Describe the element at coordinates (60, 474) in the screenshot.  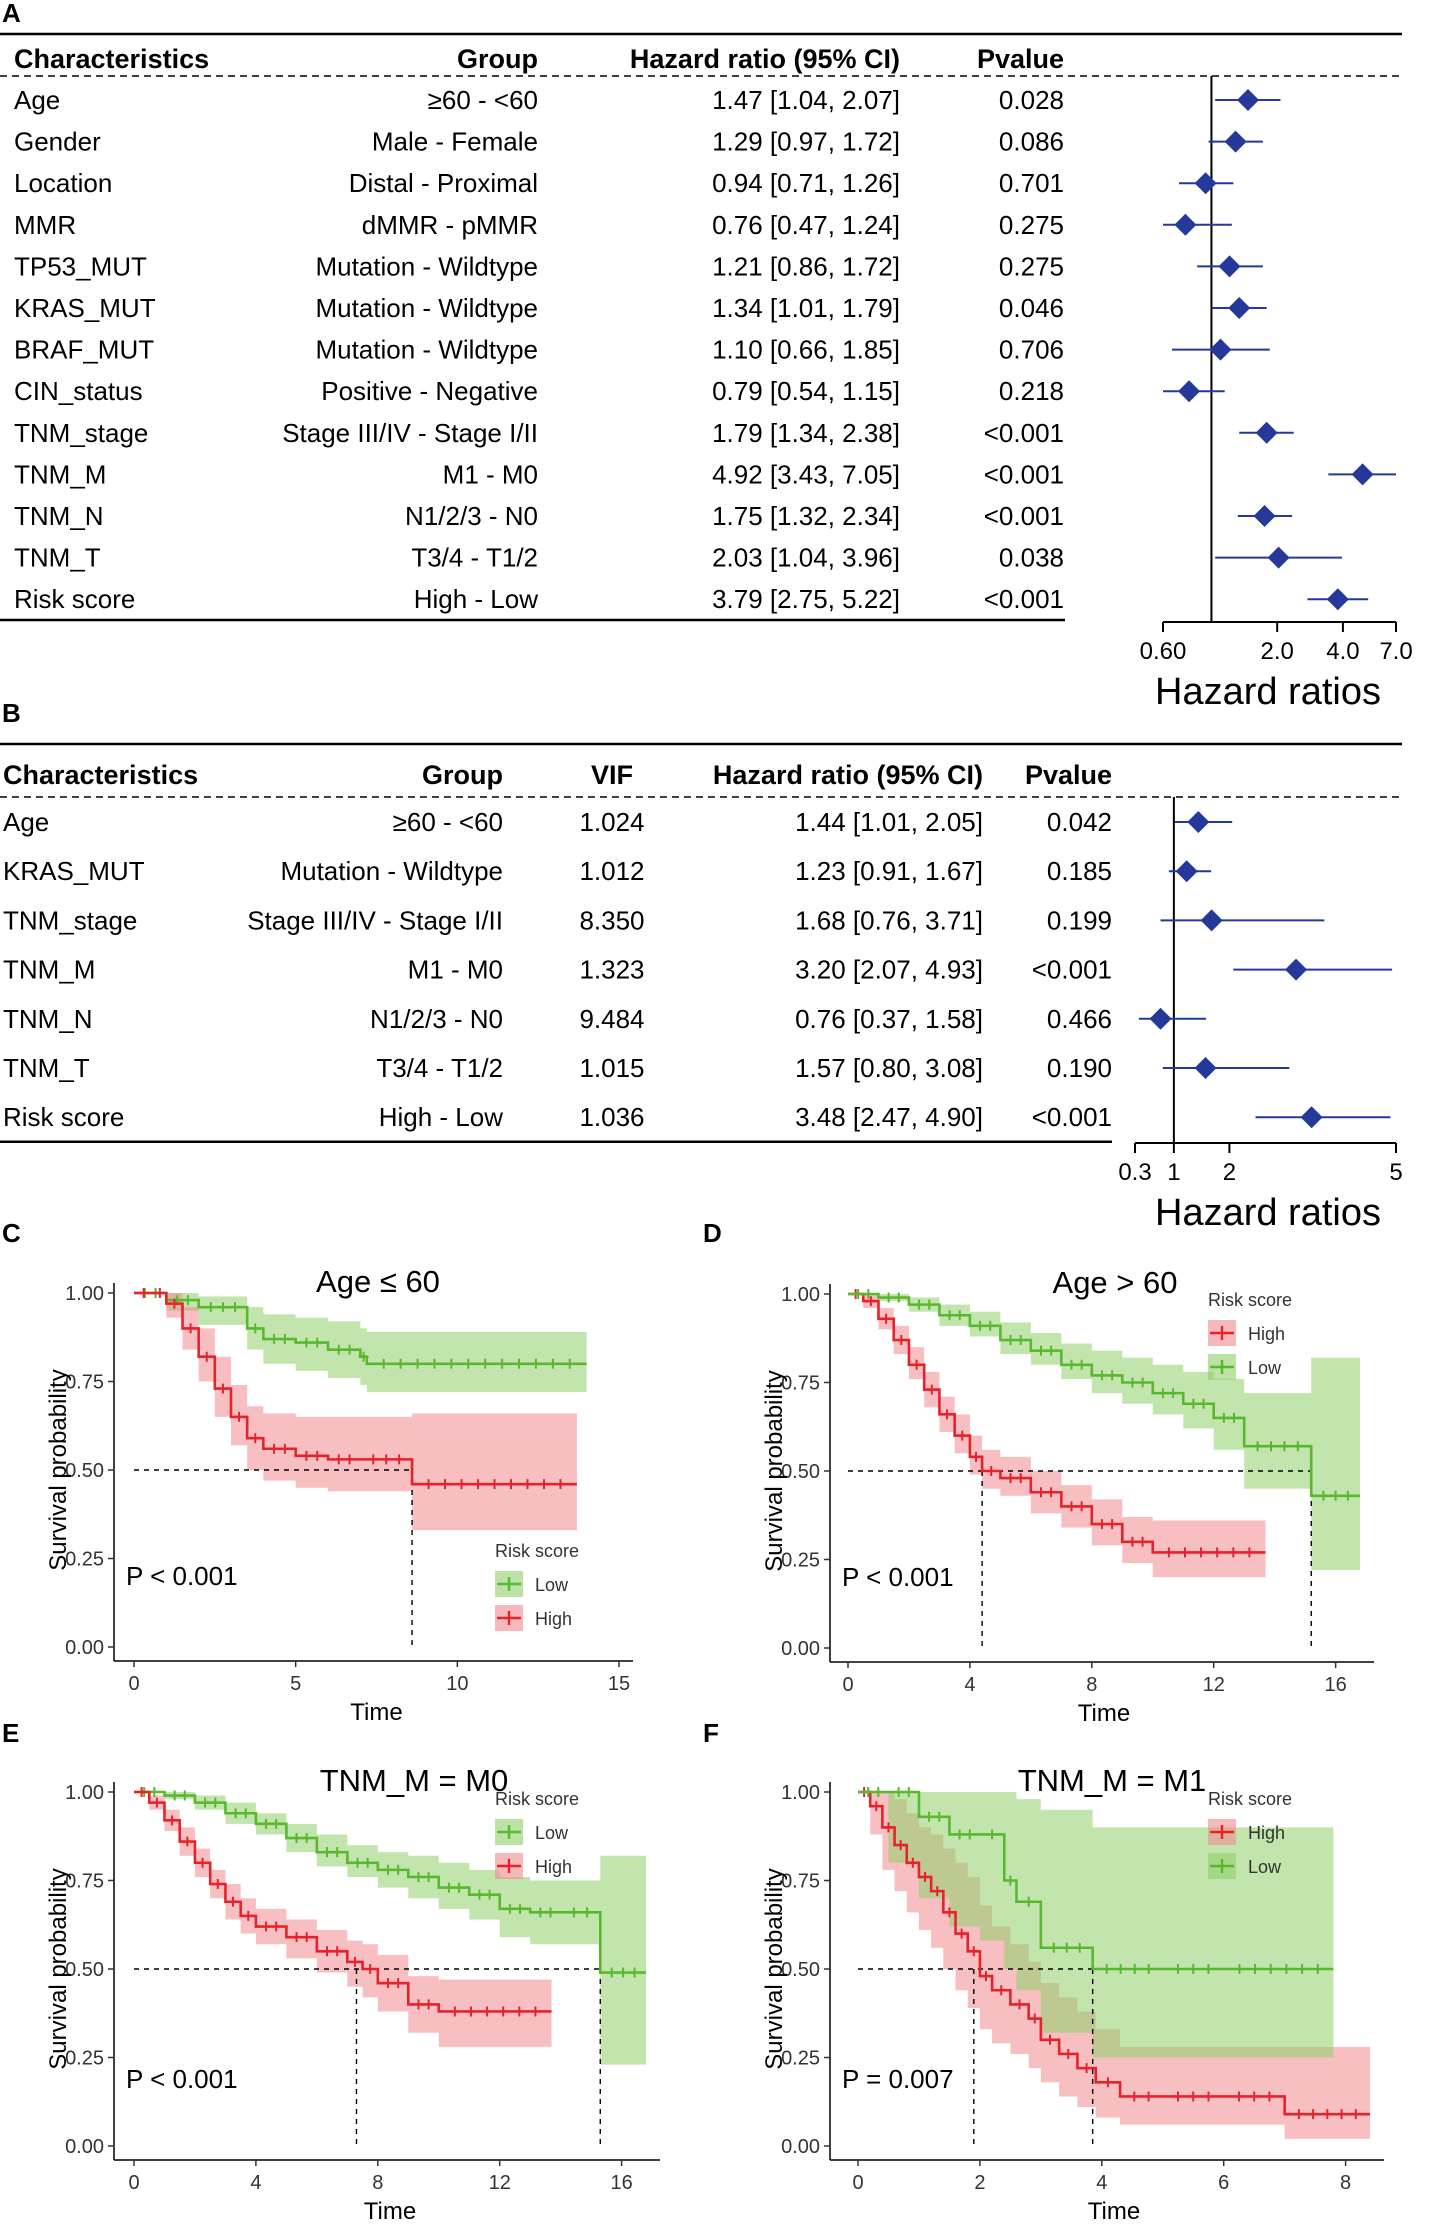
I see `cell-char: TNM_M` at that location.